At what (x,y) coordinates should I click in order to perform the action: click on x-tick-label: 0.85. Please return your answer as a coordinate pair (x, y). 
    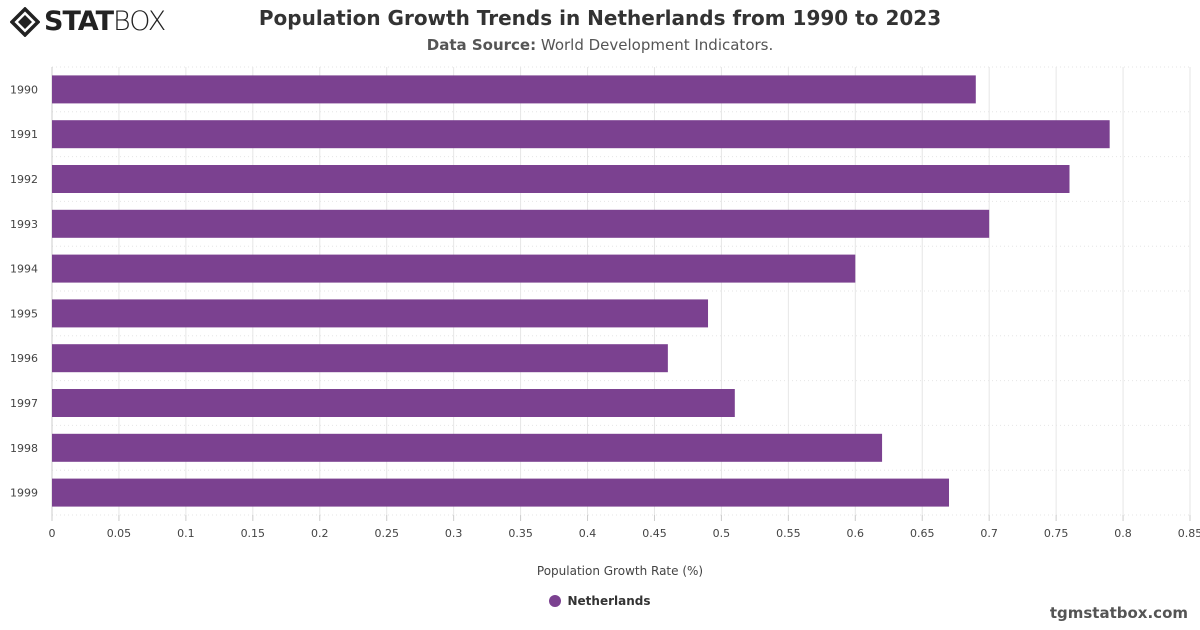
    Looking at the image, I should click on (1189, 533).